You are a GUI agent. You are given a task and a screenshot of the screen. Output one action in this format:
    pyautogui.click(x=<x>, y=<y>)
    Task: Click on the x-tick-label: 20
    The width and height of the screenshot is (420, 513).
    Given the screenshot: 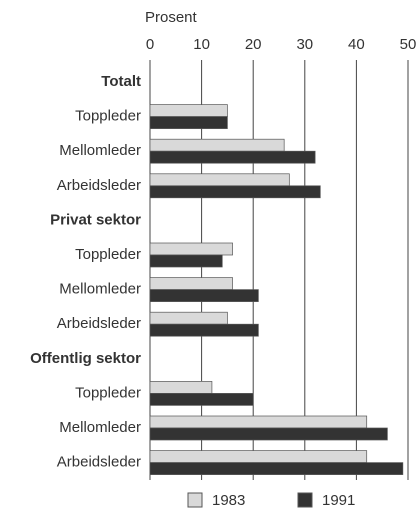 What is the action you would take?
    pyautogui.click(x=253, y=44)
    